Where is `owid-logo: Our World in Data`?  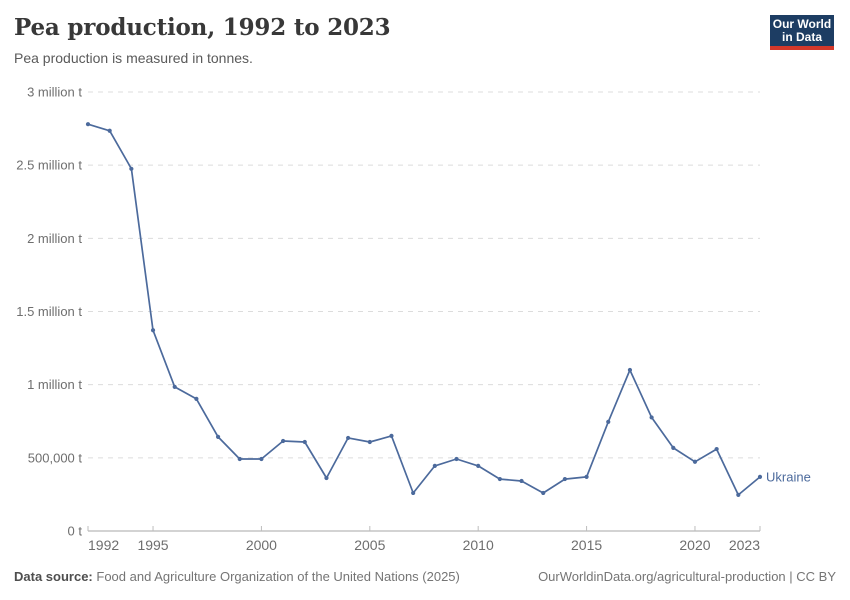
owid-logo: Our World in Data is located at coordinates (802, 32).